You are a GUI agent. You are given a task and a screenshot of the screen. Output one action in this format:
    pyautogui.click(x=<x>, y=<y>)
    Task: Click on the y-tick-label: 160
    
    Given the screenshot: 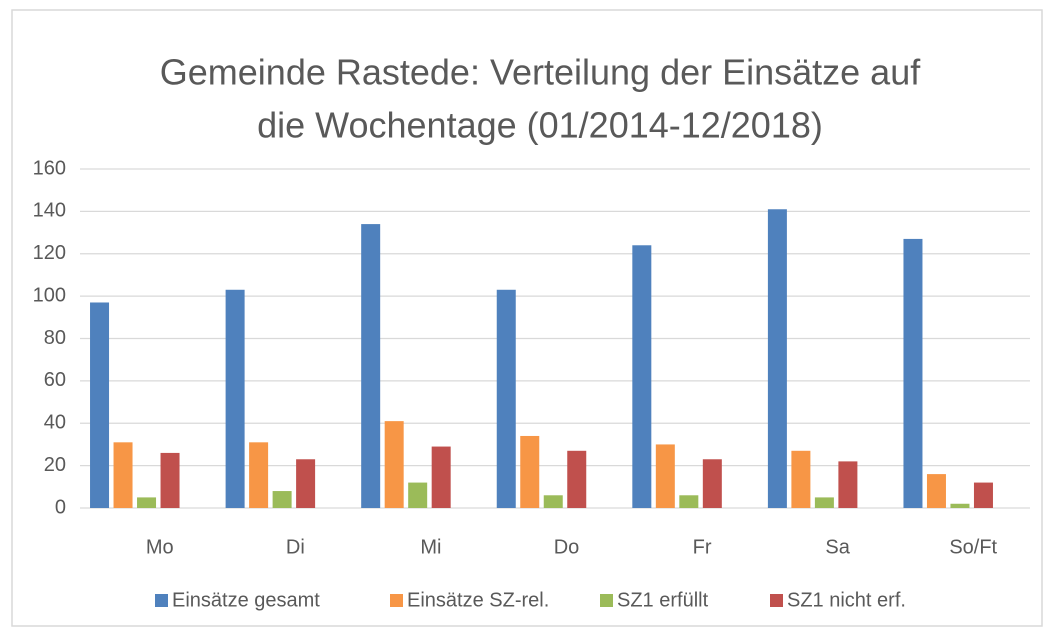 What is the action you would take?
    pyautogui.click(x=49, y=168)
    